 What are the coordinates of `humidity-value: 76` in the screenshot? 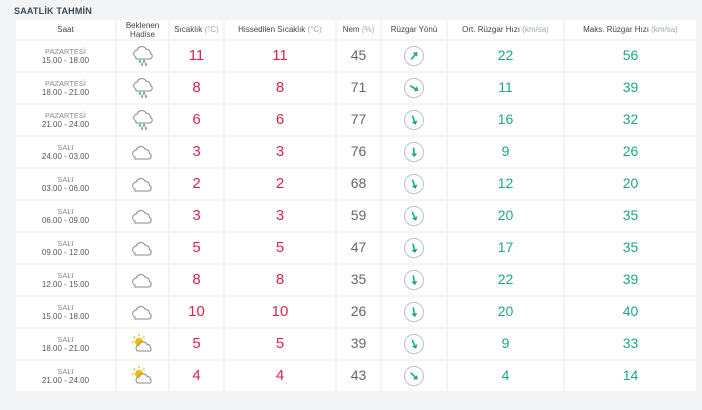 It's located at (358, 151).